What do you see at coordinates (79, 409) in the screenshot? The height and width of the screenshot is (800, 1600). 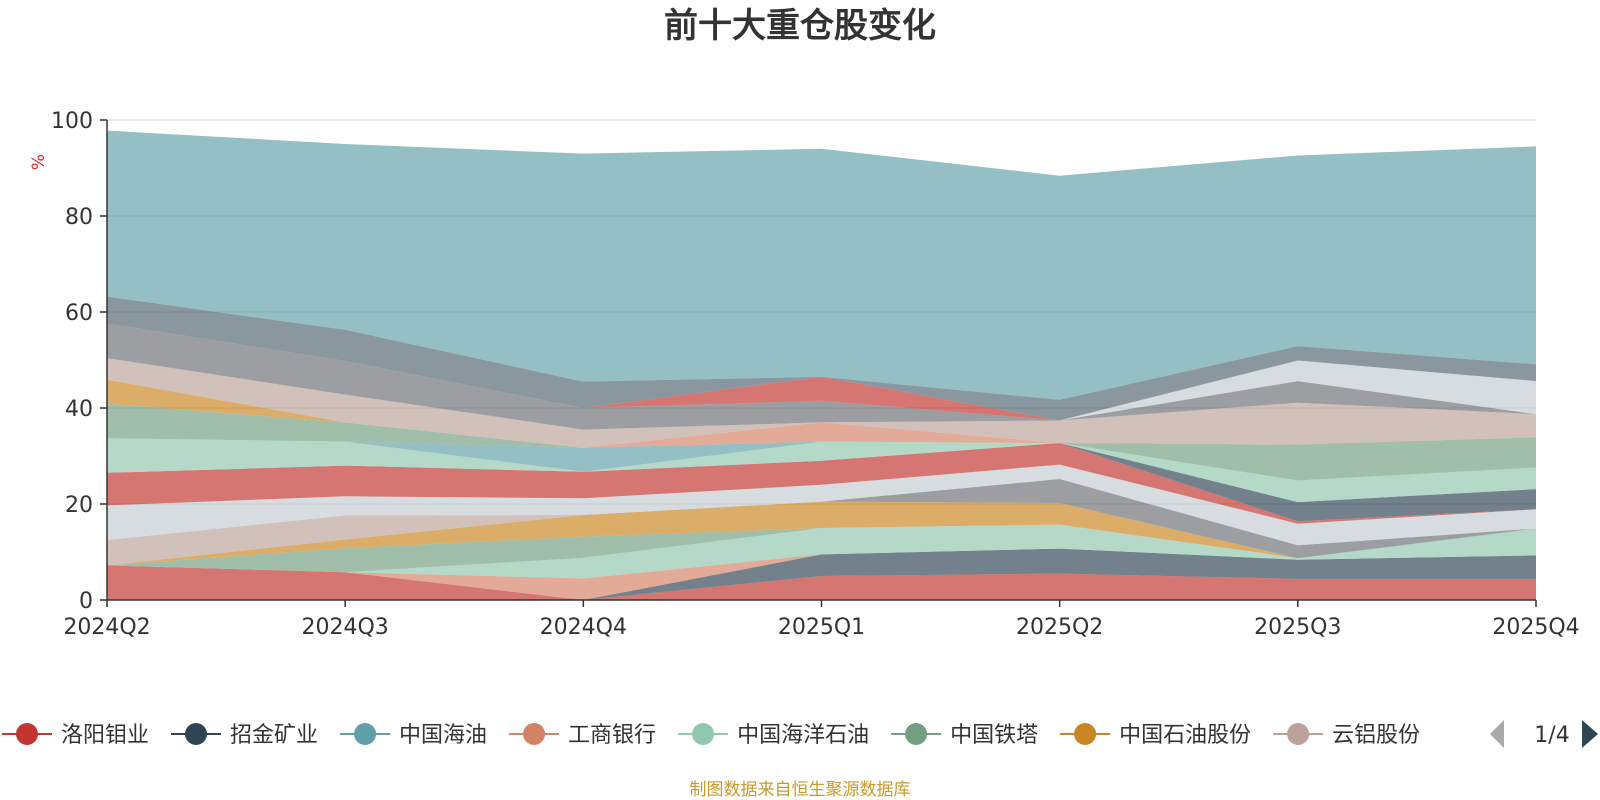 I see `y-tick-label: 40` at bounding box center [79, 409].